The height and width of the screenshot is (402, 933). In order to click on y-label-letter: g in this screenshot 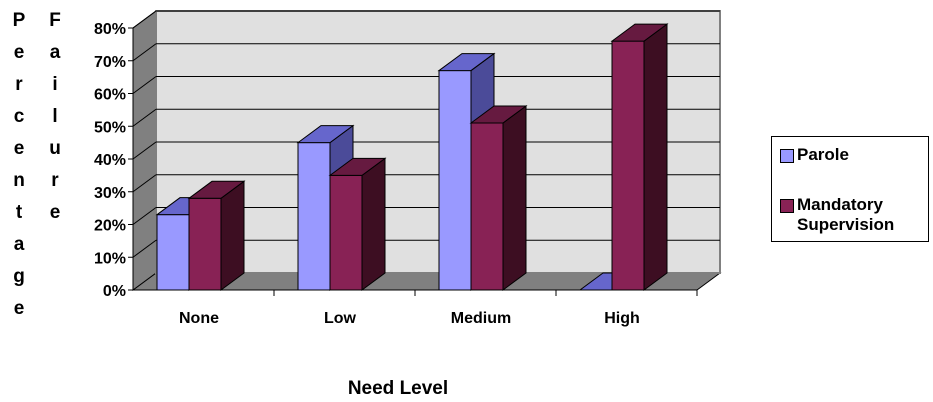, I will do `click(19, 276)`.